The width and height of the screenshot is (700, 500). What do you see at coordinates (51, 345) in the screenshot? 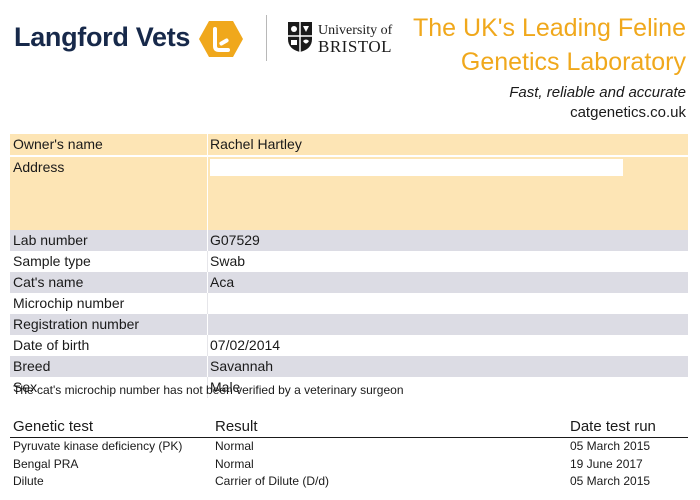
I see `dob-label: Date of birth` at bounding box center [51, 345].